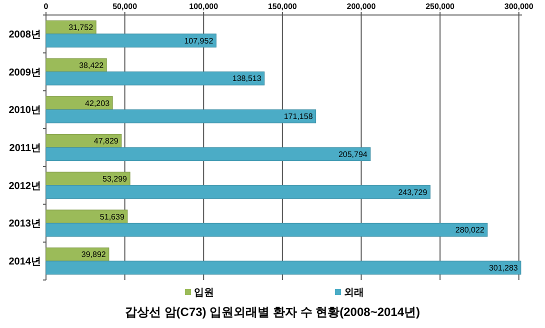 The image size is (545, 328). I want to click on data-label: 51,639, so click(112, 217).